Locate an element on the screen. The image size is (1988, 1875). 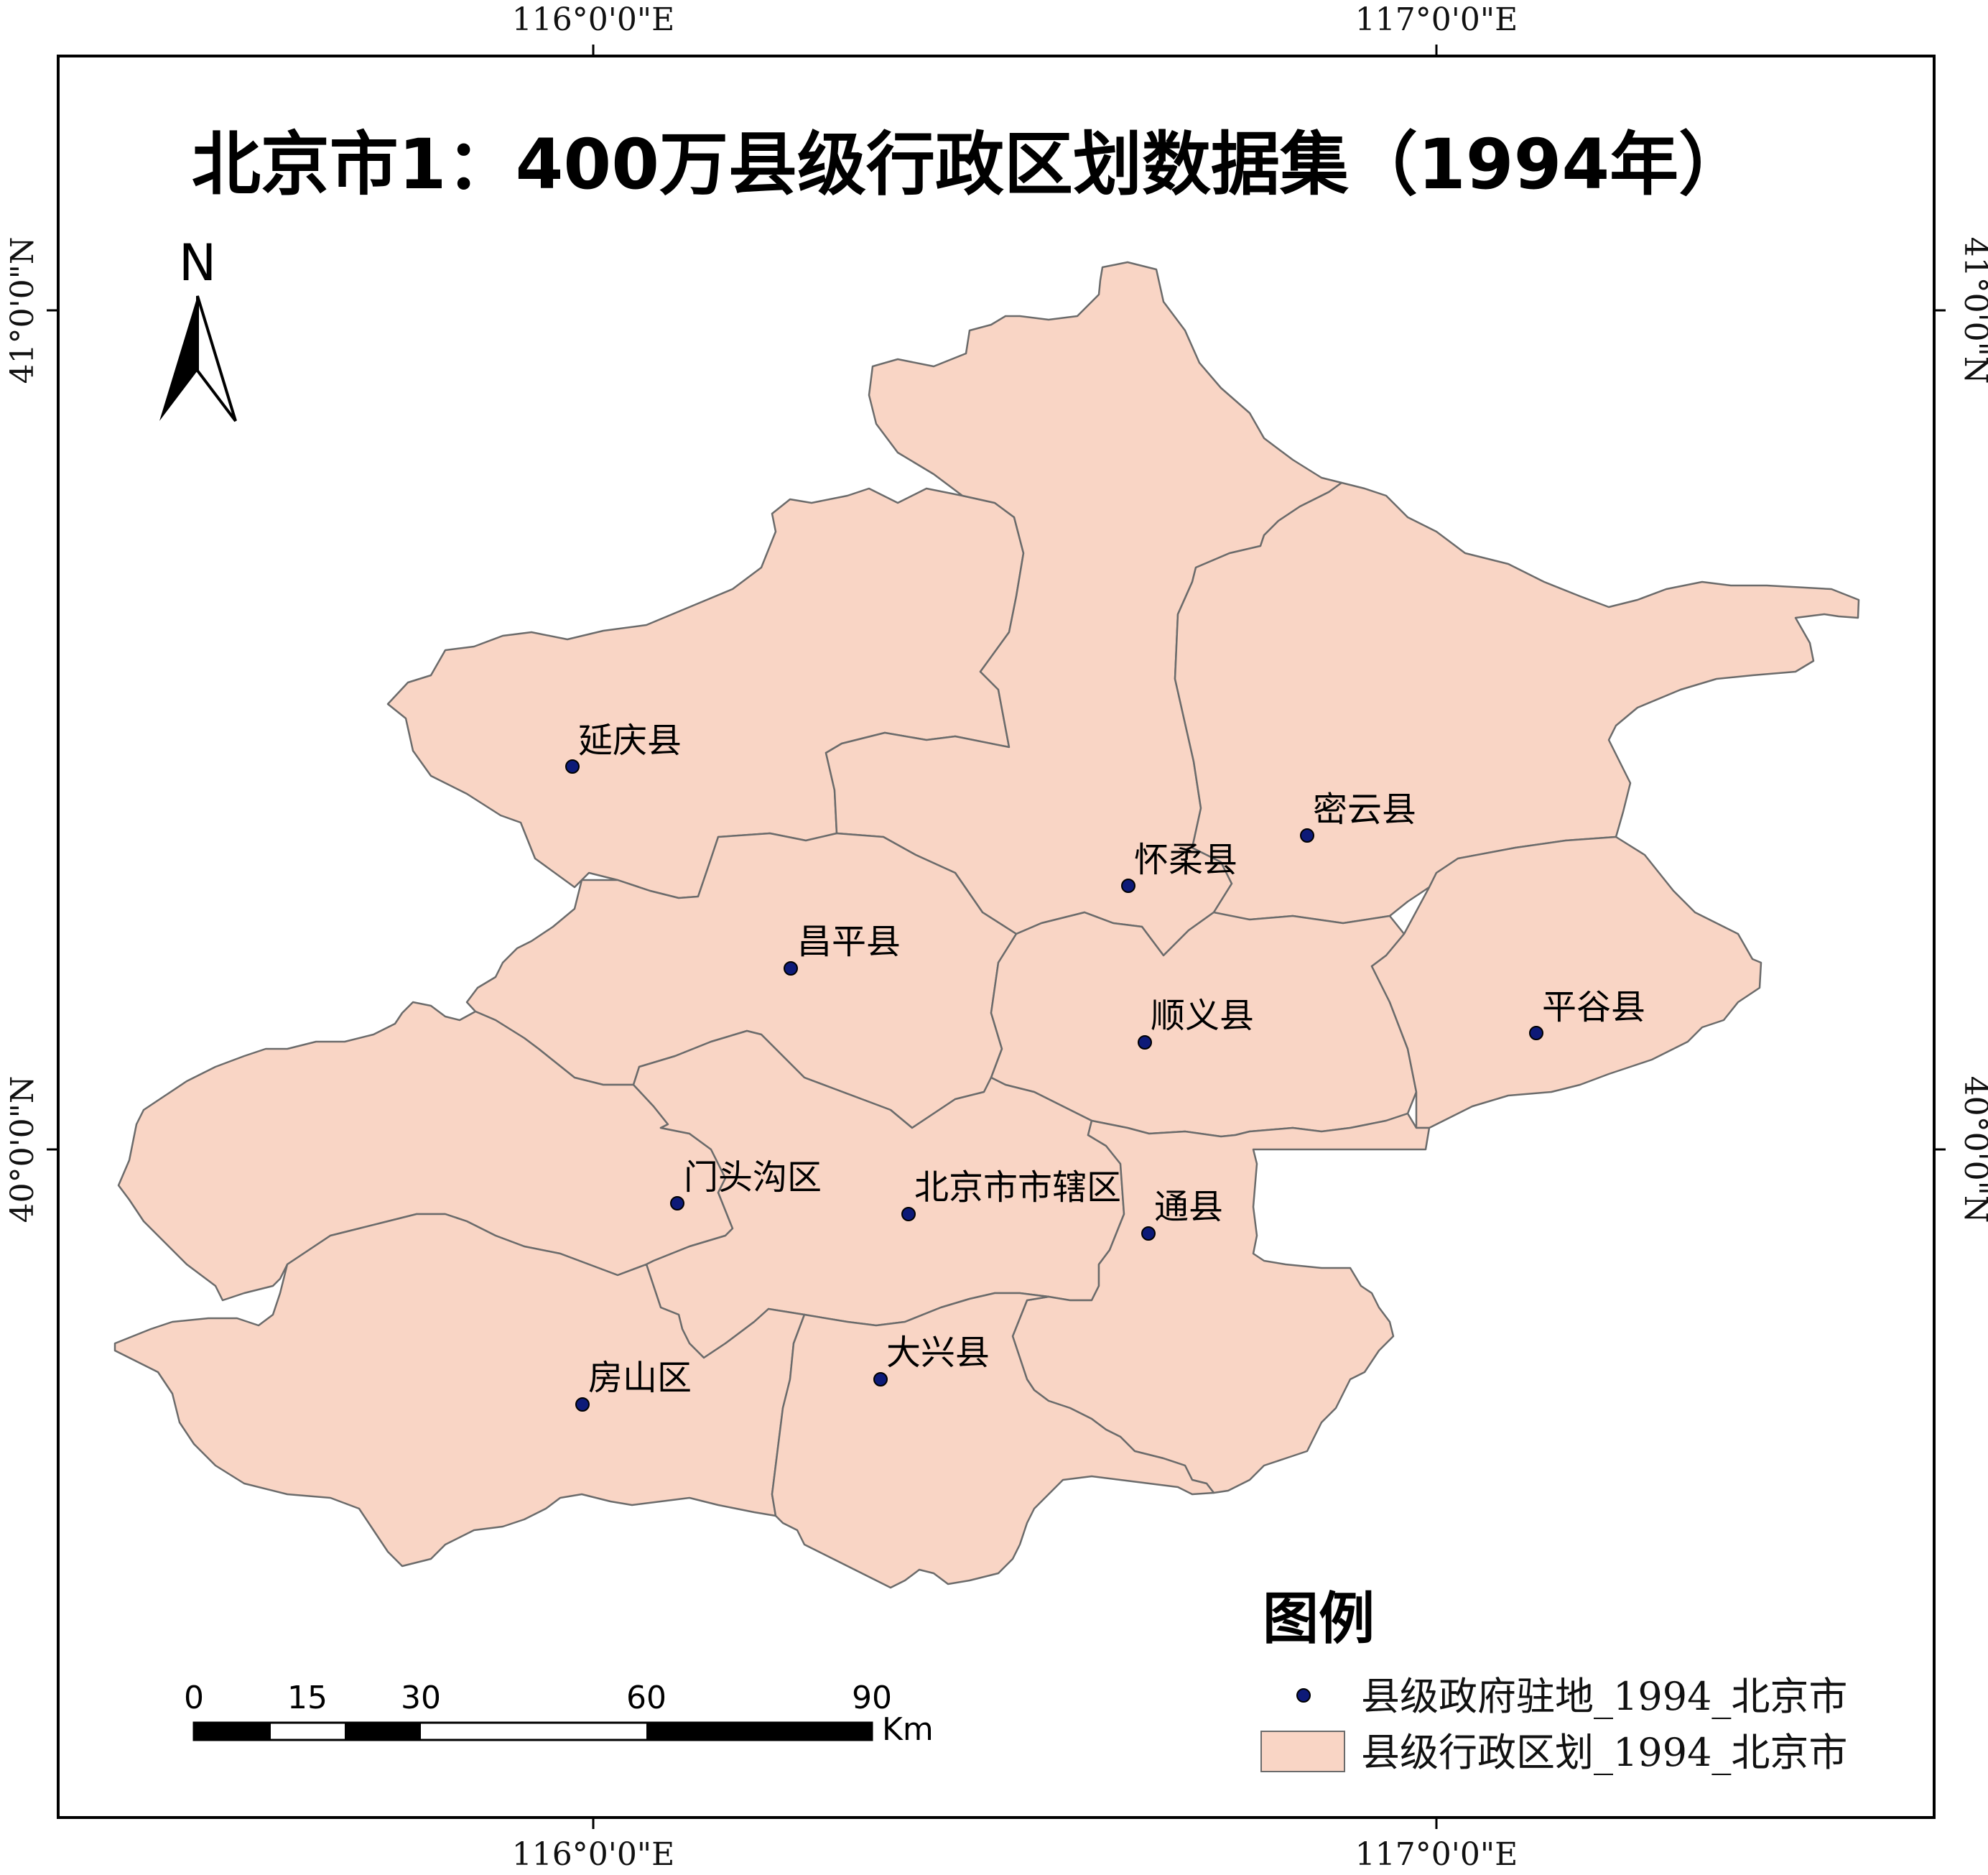
label-shunyi: 顺义县 is located at coordinates (1203, 1016).